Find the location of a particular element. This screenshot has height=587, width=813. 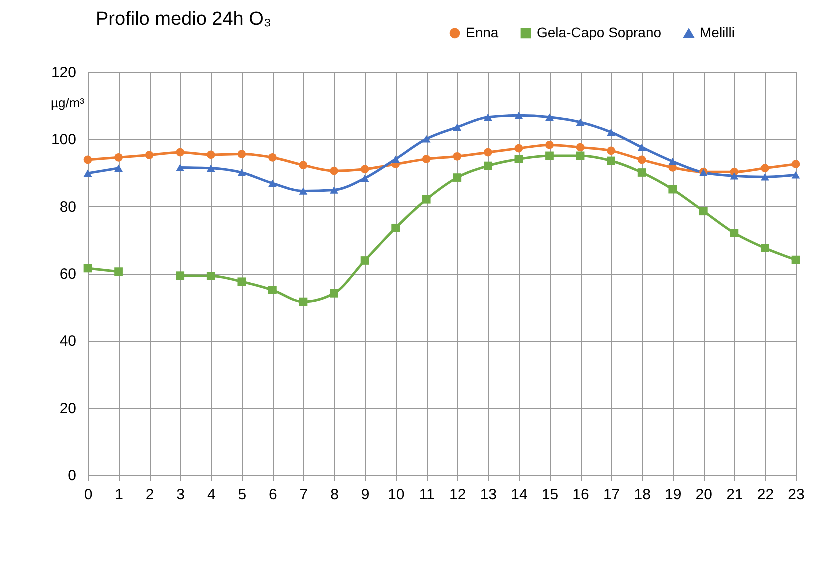

x-tick-label: 22 is located at coordinates (765, 495).